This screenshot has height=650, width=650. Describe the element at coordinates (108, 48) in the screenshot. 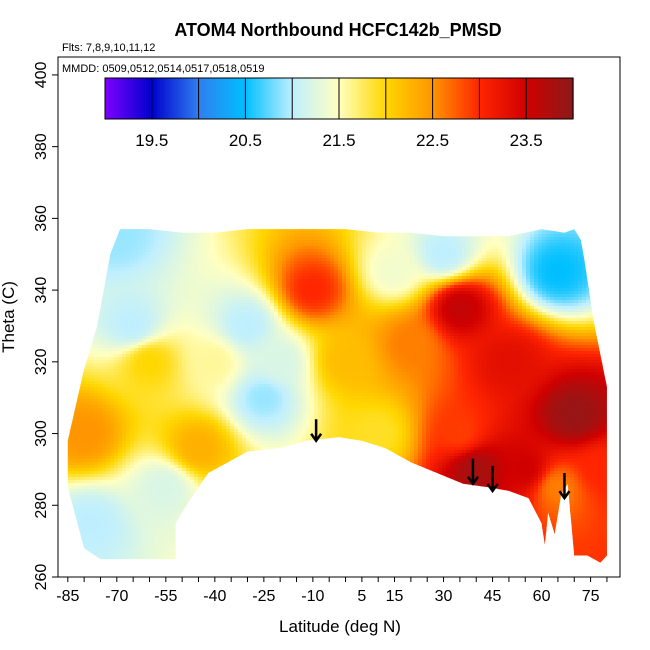

I see `flights-note: Flts: 7,8,9,10,11,12` at that location.